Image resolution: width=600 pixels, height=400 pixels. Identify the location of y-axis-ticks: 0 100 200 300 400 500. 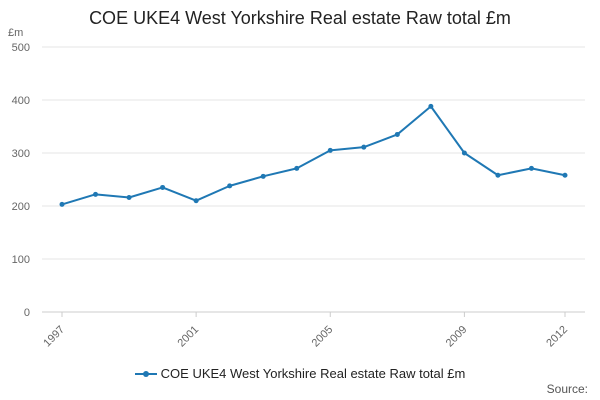
(21, 180).